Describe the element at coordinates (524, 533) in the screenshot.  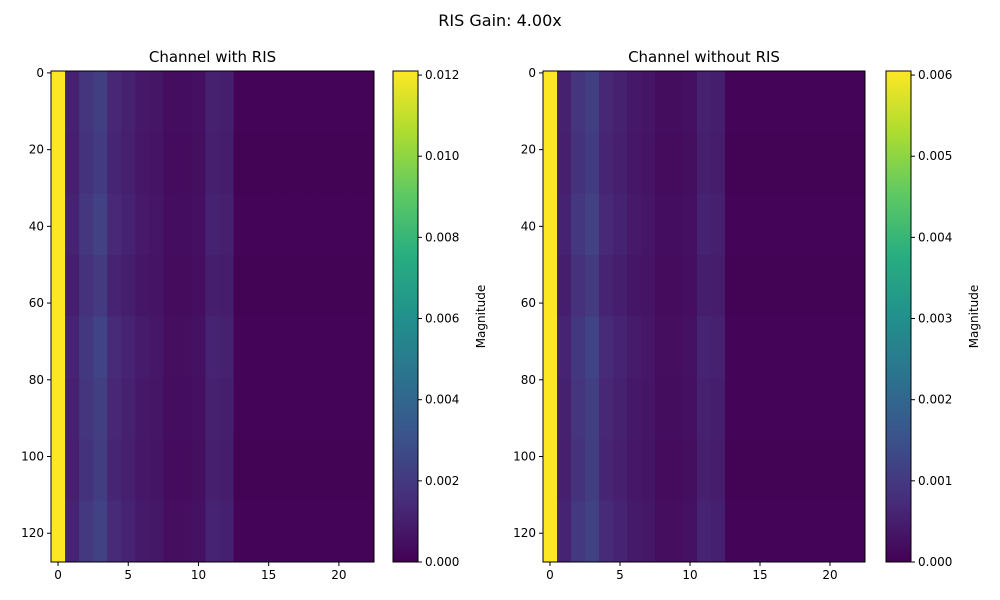
I see `y-tick-label: 120` at that location.